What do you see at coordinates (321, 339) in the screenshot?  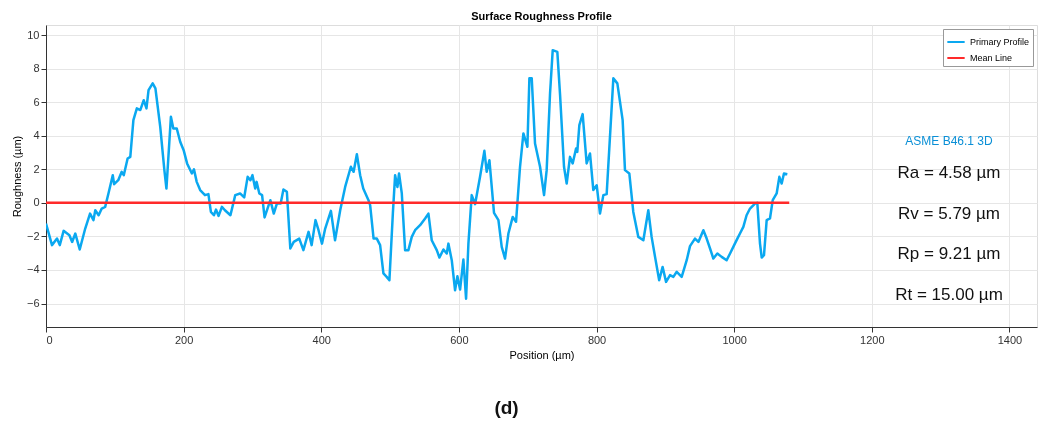 I see `x-tick-label: 400` at bounding box center [321, 339].